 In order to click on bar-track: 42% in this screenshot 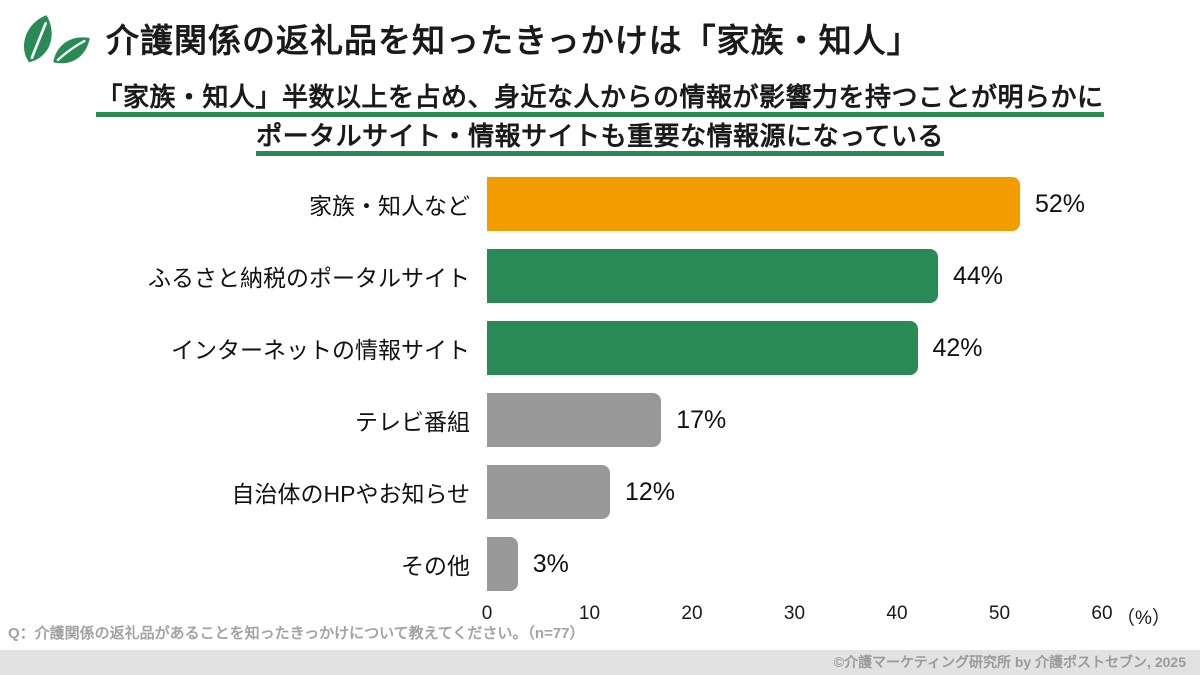, I will do `click(794, 348)`.